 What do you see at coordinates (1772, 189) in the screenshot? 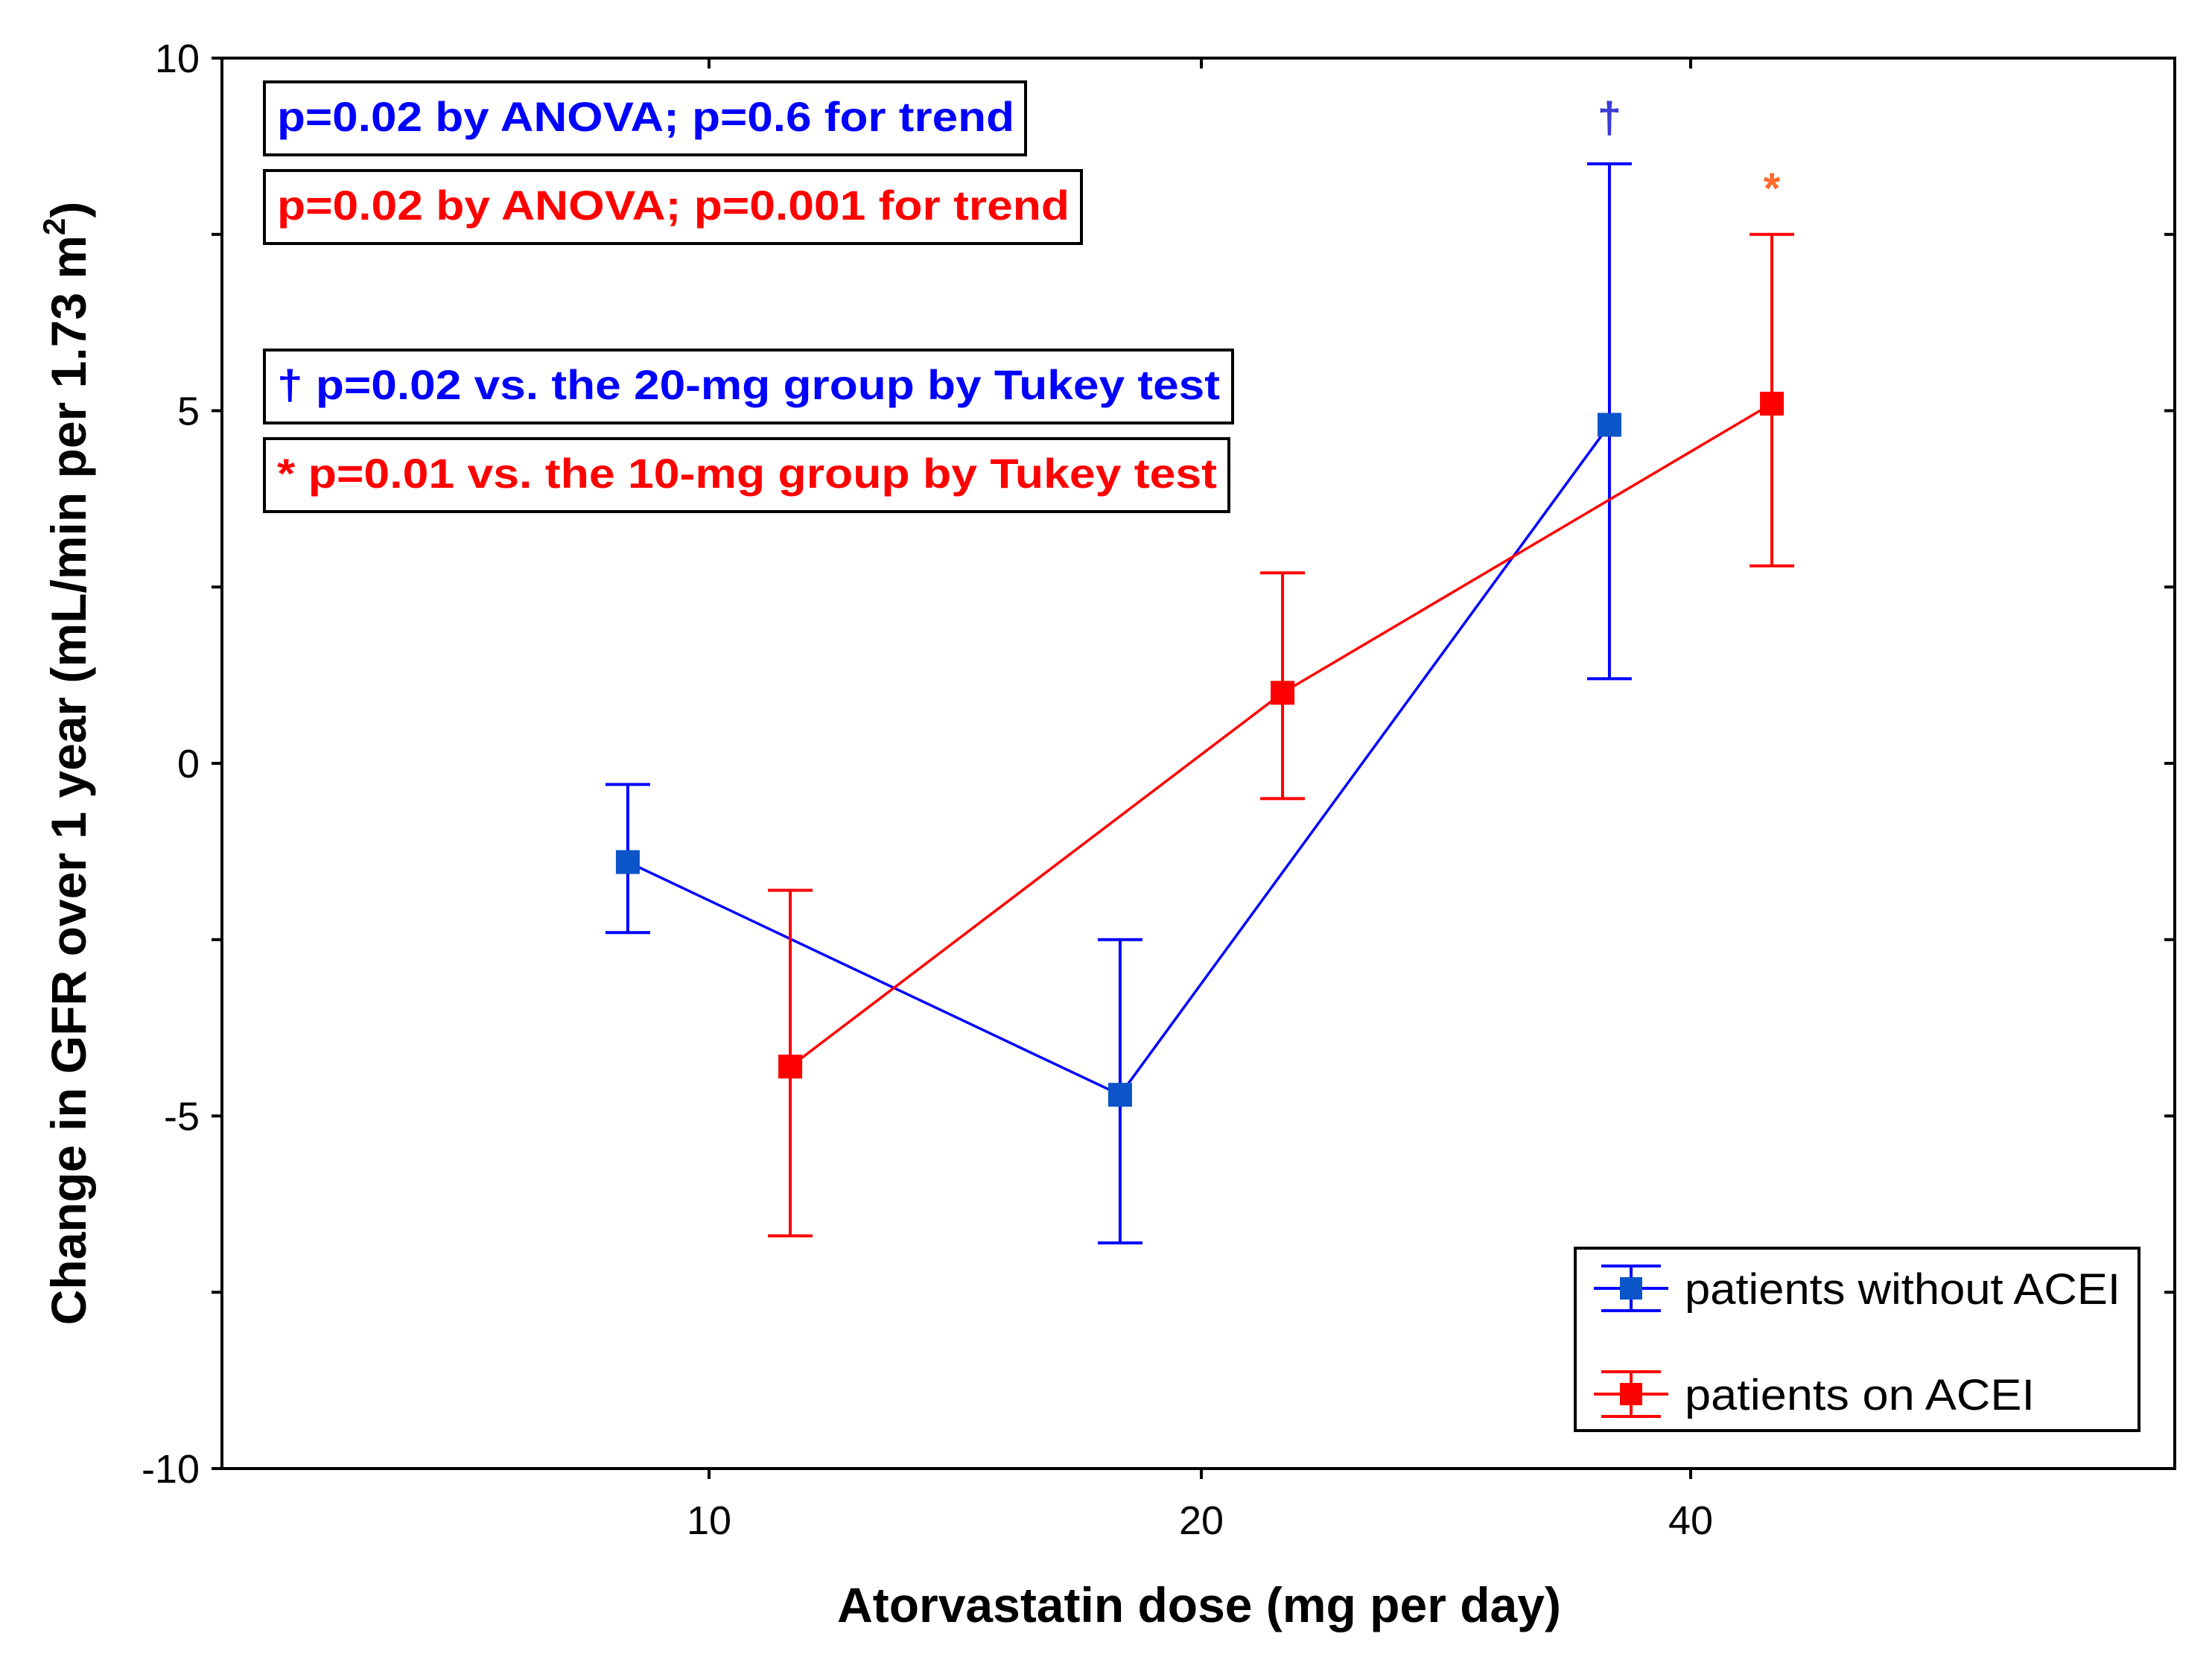
I see `significance-mark: *` at bounding box center [1772, 189].